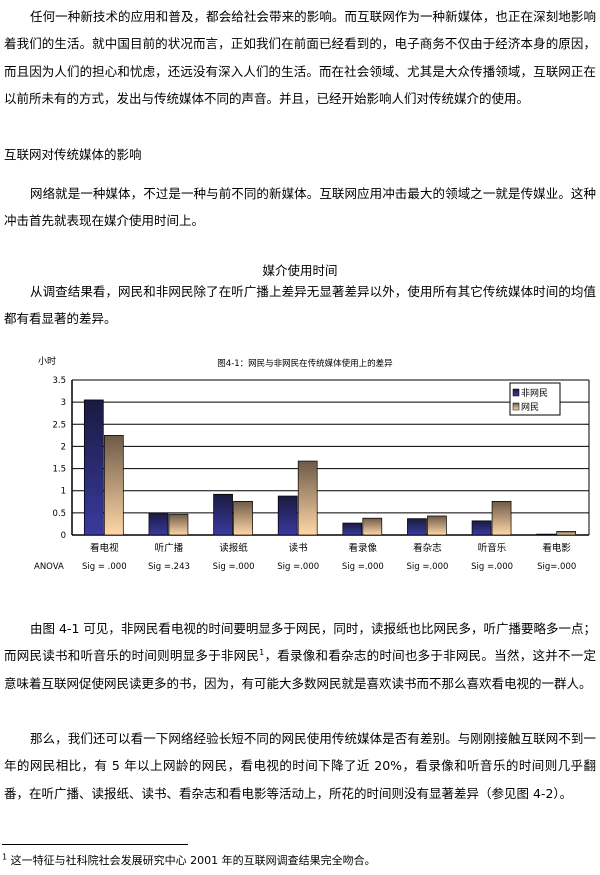 The height and width of the screenshot is (875, 600). What do you see at coordinates (427, 548) in the screenshot?
I see `x-tick-label: 看杂志` at bounding box center [427, 548].